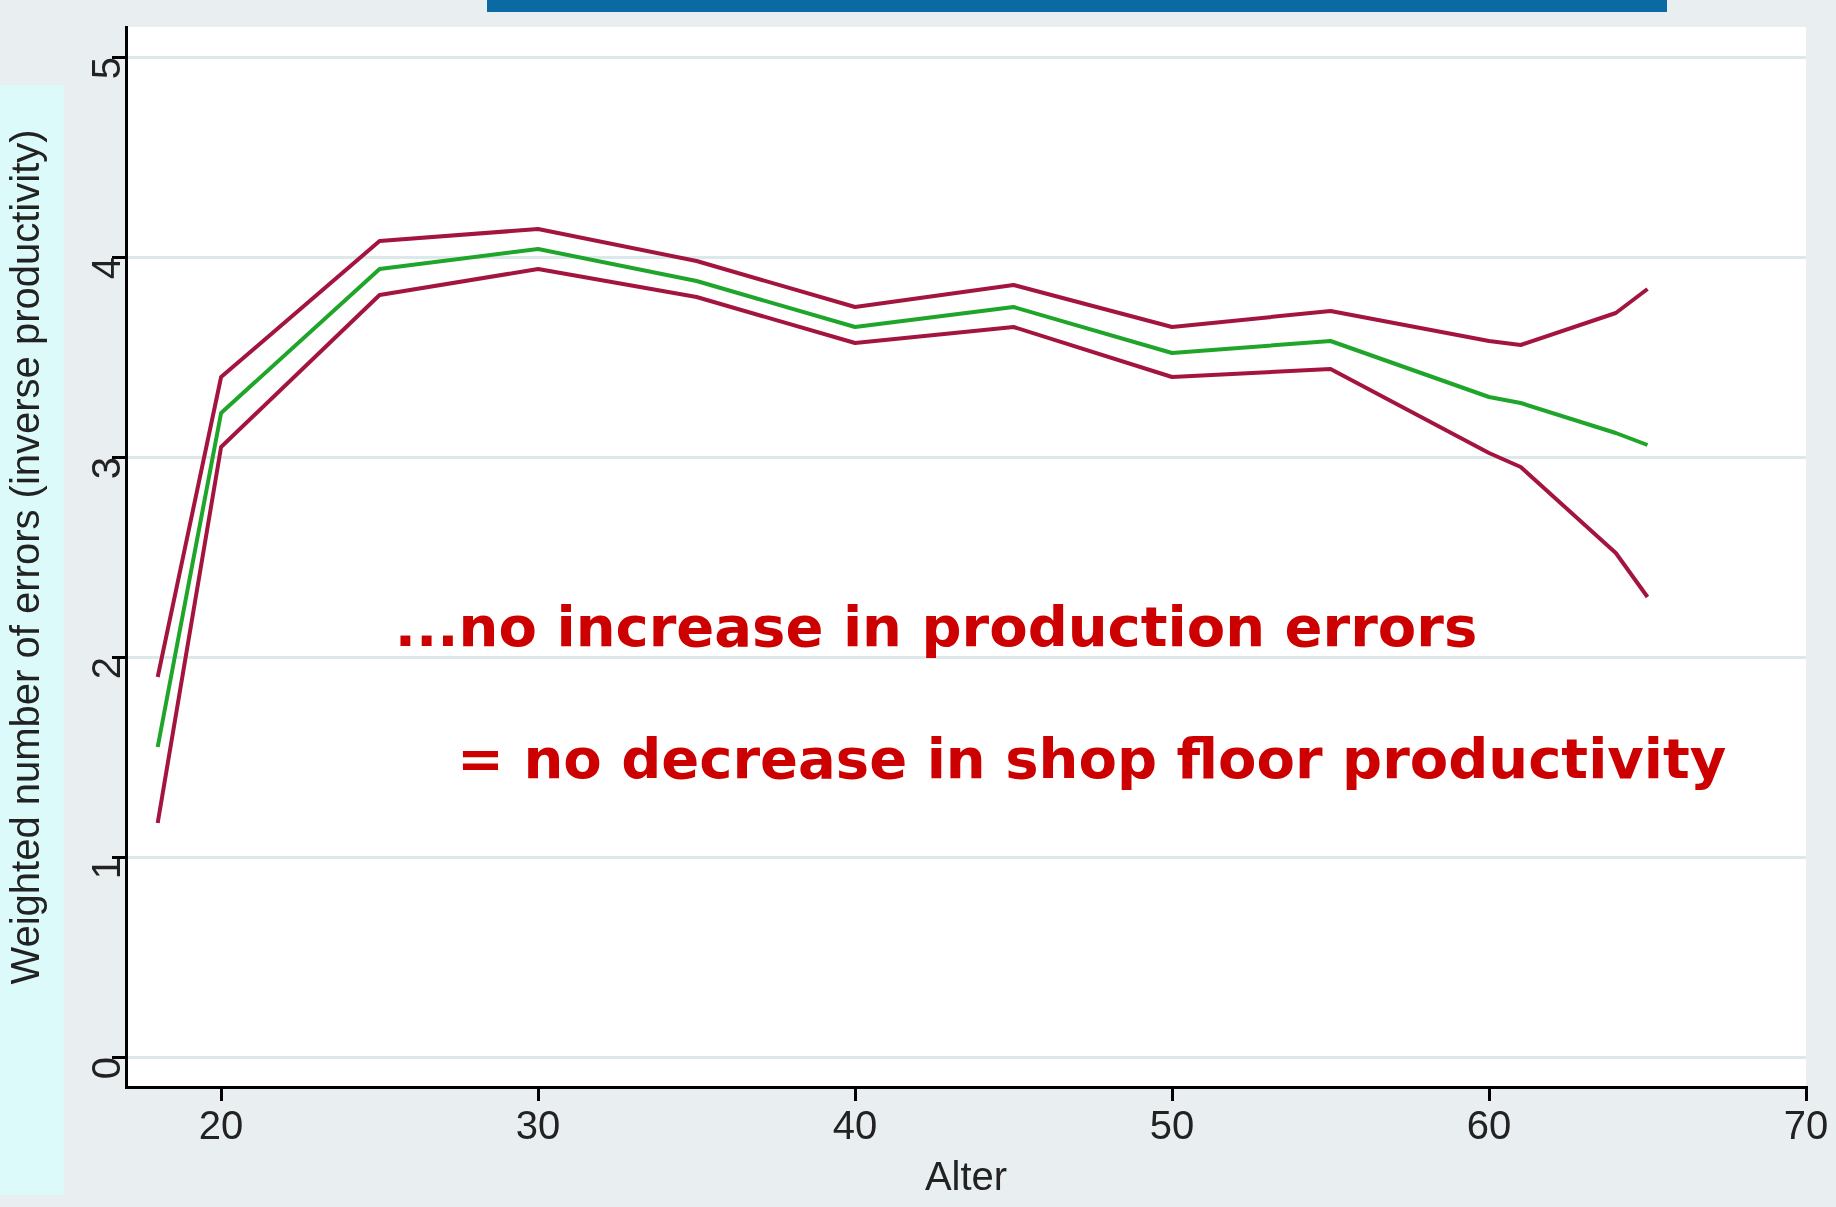 The width and height of the screenshot is (1836, 1207). Describe the element at coordinates (855, 1125) in the screenshot. I see `x-tick-label: 40` at that location.